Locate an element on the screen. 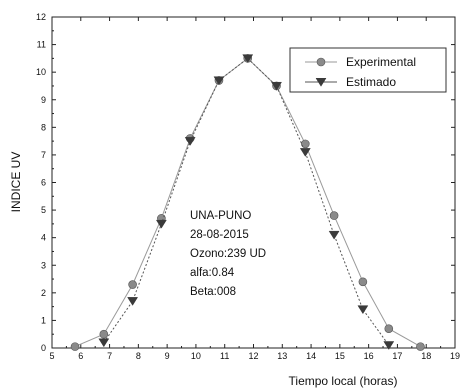 This screenshot has width=461, height=392. x-tick-label: 13 is located at coordinates (282, 356).